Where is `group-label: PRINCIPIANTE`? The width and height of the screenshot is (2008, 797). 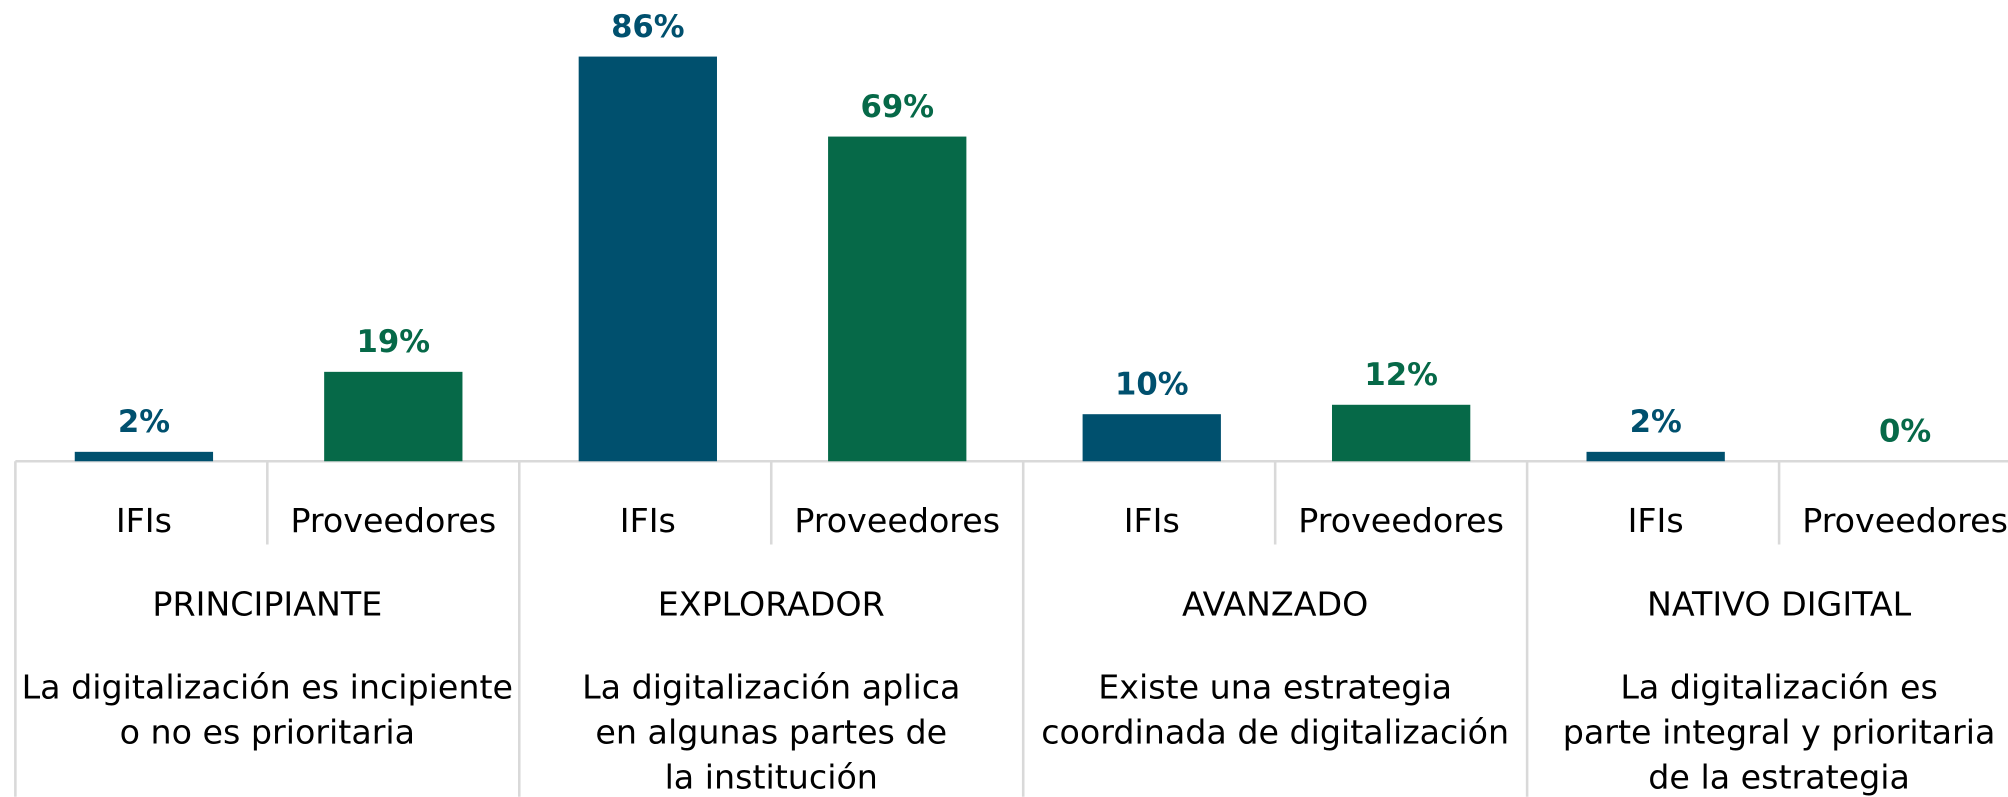
group-label: PRINCIPIANTE is located at coordinates (267, 603).